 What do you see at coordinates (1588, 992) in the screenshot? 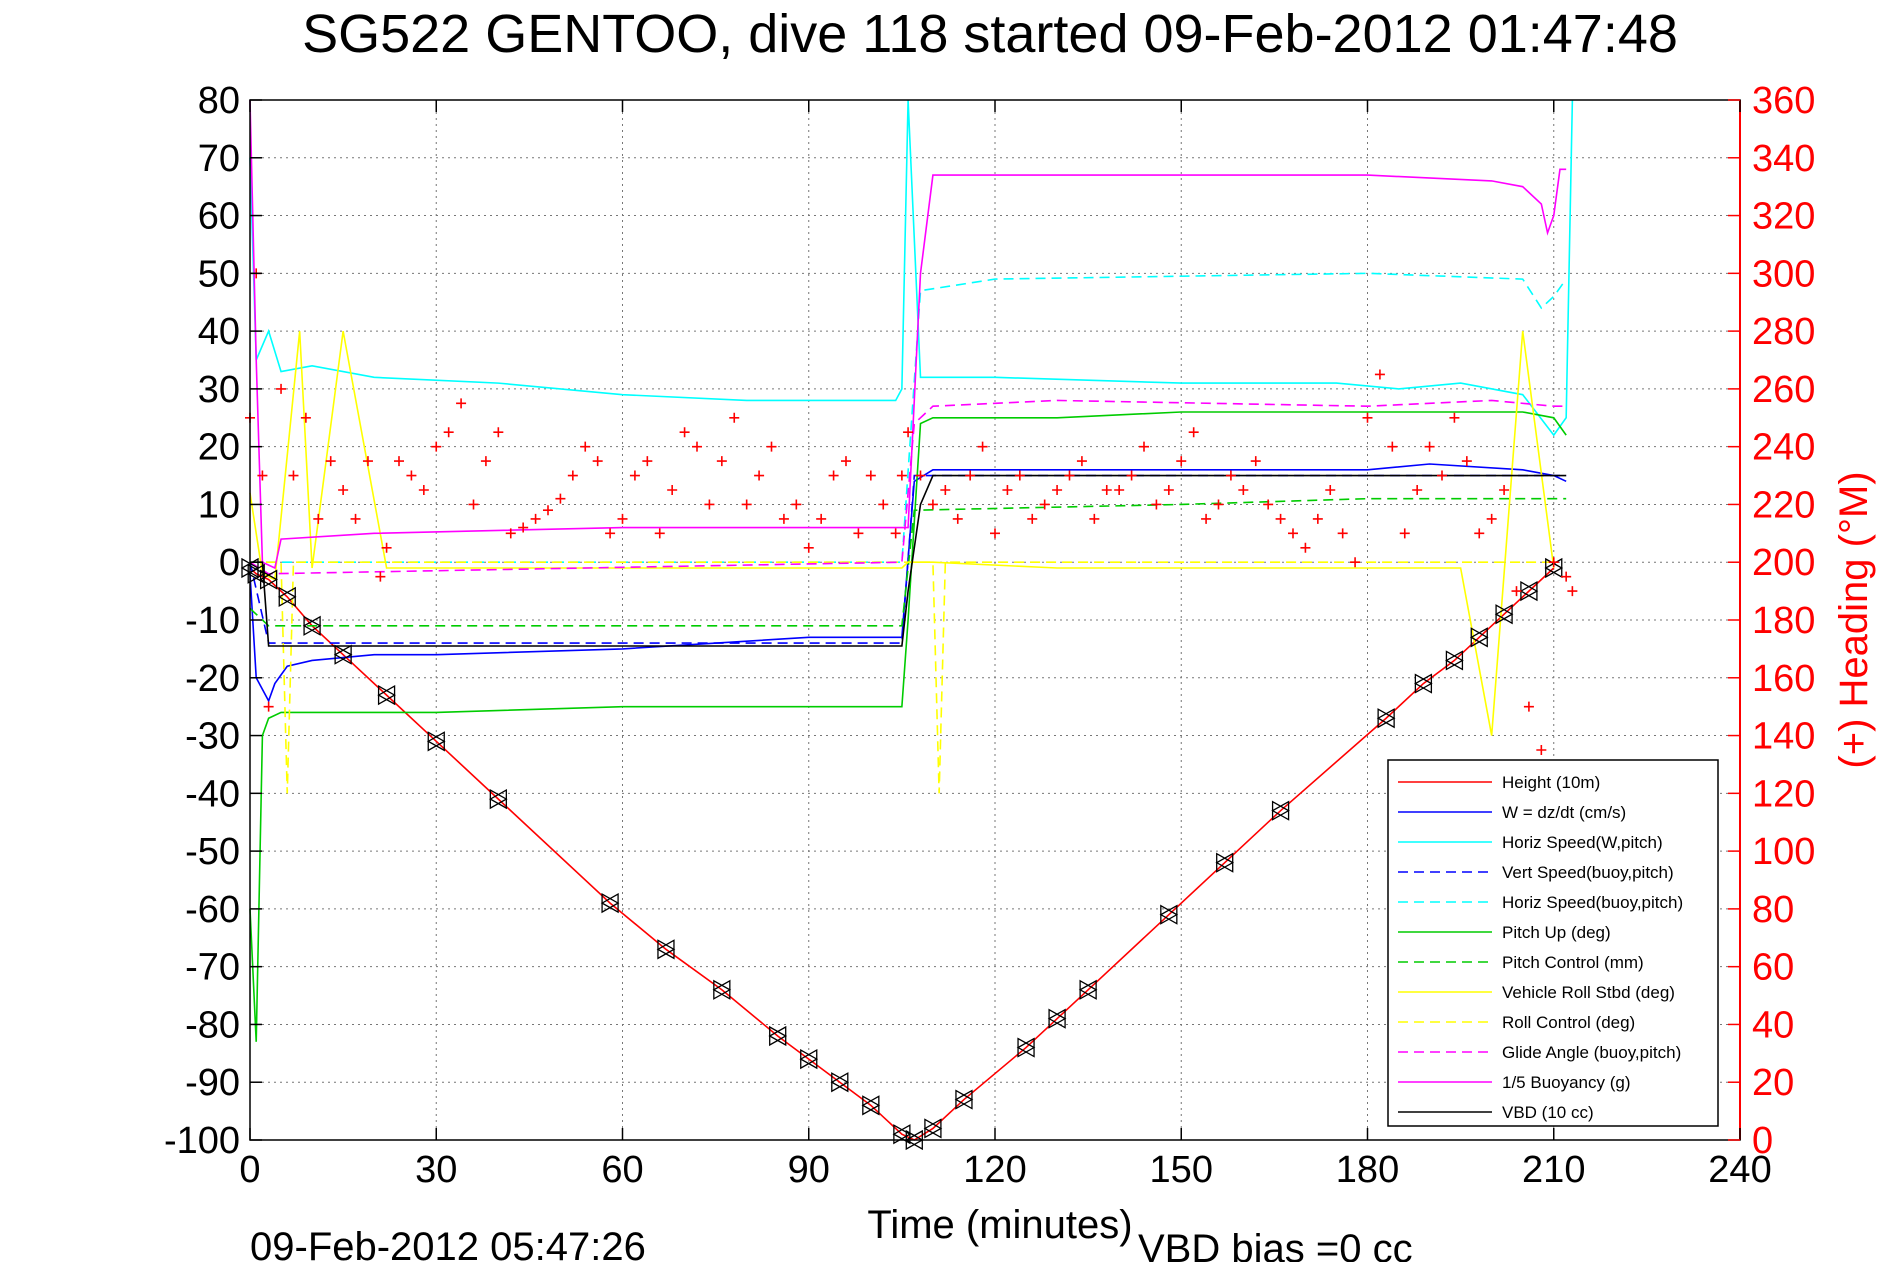
I see `legend-label: Vehicle Roll Stbd (deg)` at bounding box center [1588, 992].